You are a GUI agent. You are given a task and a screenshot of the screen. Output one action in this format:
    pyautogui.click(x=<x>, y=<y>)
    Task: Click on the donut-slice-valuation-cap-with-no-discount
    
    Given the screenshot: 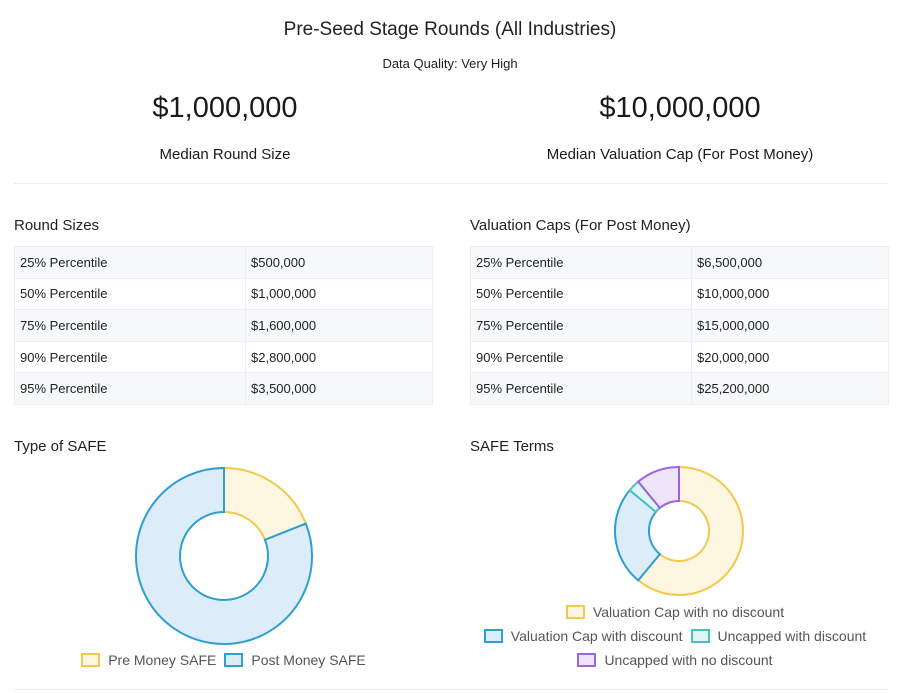 What is the action you would take?
    pyautogui.click(x=690, y=530)
    